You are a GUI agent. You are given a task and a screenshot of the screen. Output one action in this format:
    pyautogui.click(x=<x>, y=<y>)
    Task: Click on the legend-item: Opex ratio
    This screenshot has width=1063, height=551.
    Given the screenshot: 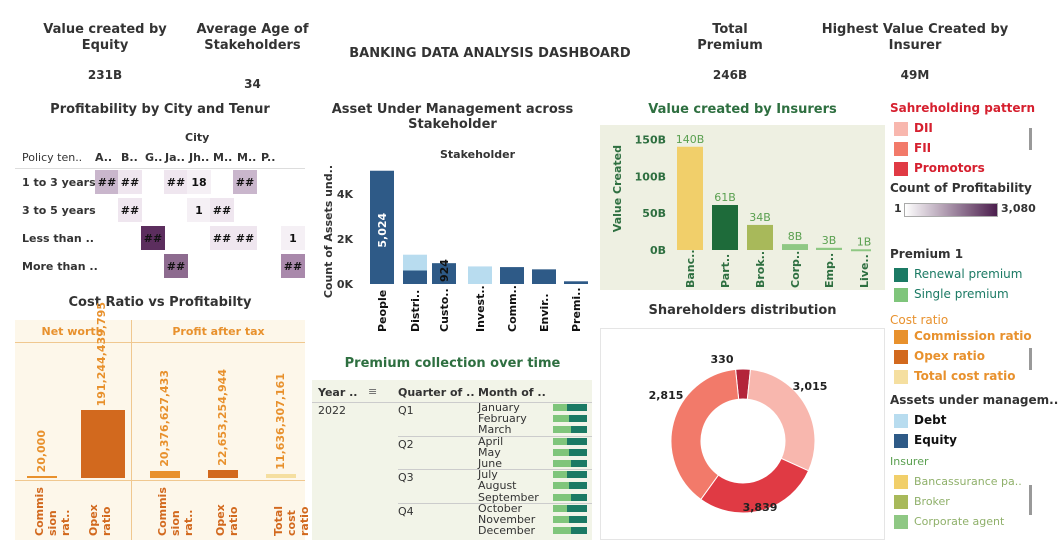 What is the action you would take?
    pyautogui.click(x=975, y=356)
    